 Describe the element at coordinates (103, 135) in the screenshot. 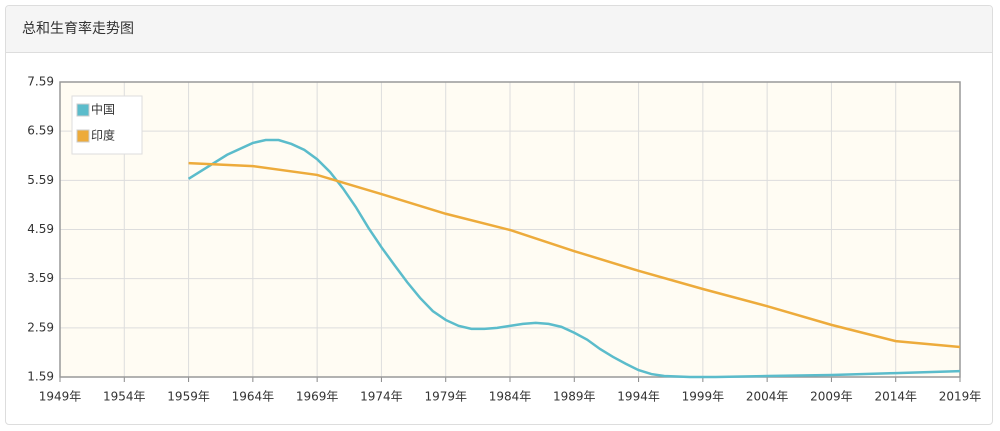

I see `legend-label: 印度` at that location.